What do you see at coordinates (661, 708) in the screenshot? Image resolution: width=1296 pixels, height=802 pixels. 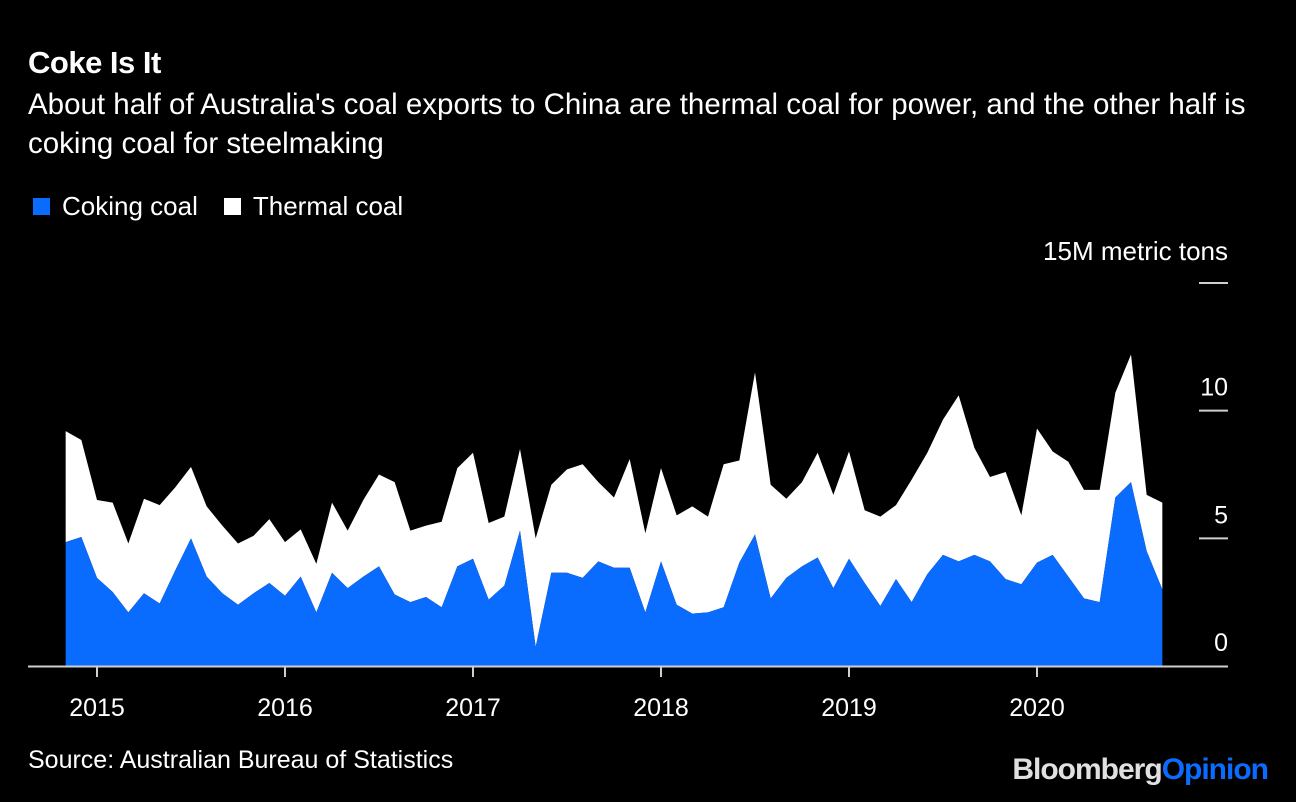 I see `x-tick-label-2018: 2018` at bounding box center [661, 708].